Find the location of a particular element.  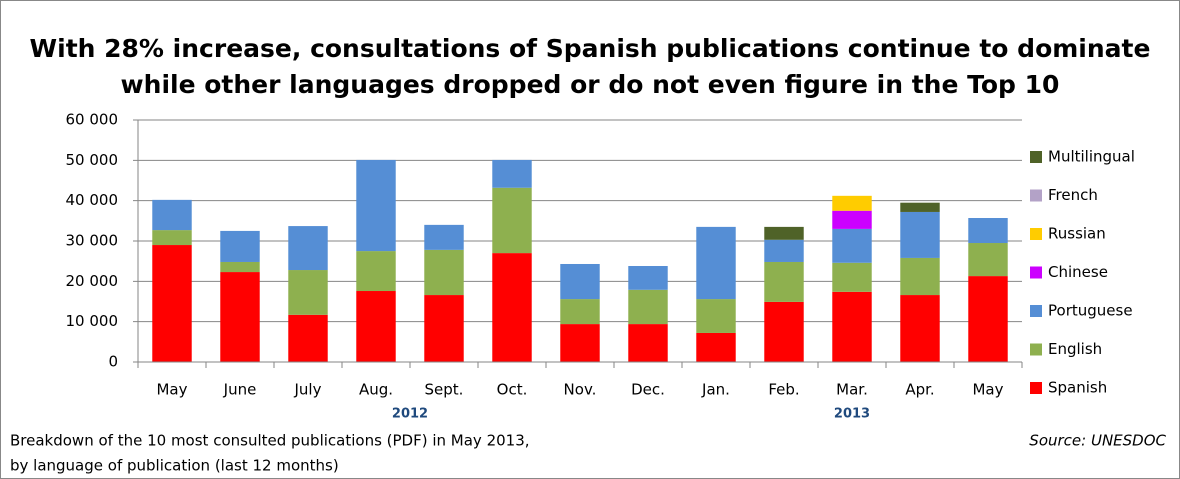

x-tick-label: Aug. is located at coordinates (376, 390).